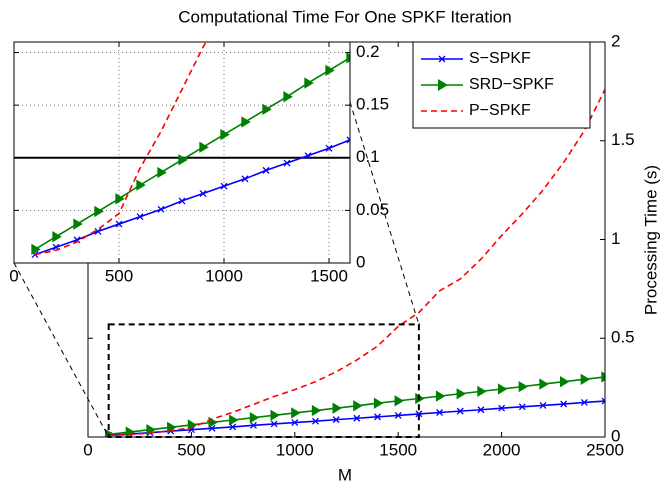 This screenshot has width=671, height=492. I want to click on y-tick-label: 0.15, so click(372, 104).